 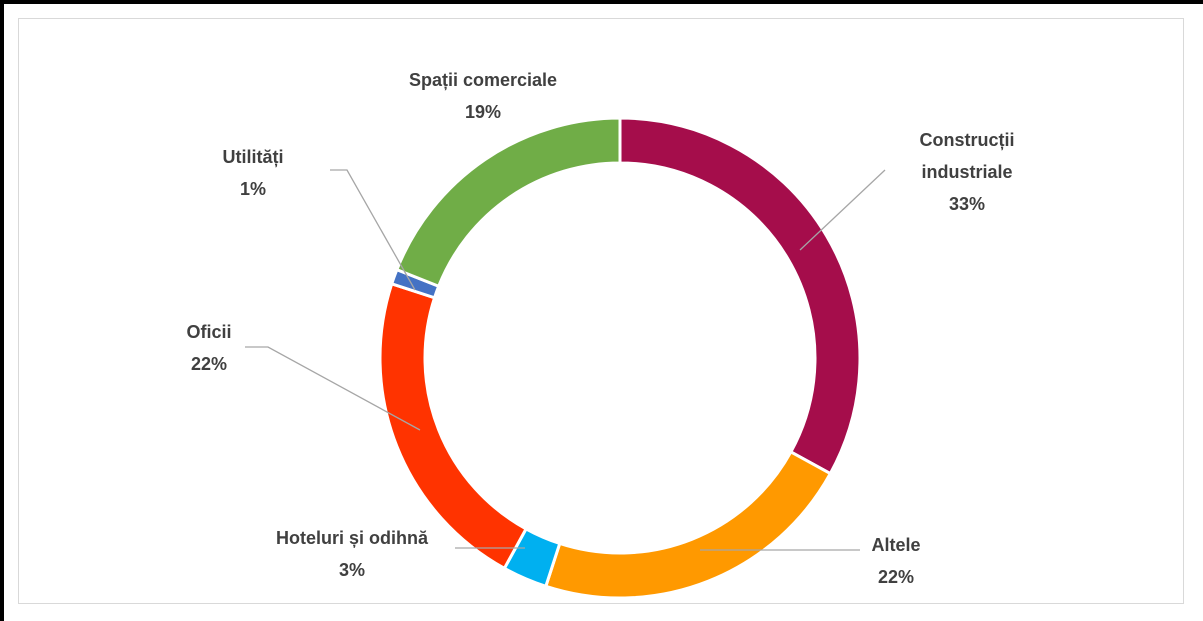 I want to click on data-label: Utilități 1%, so click(x=253, y=173).